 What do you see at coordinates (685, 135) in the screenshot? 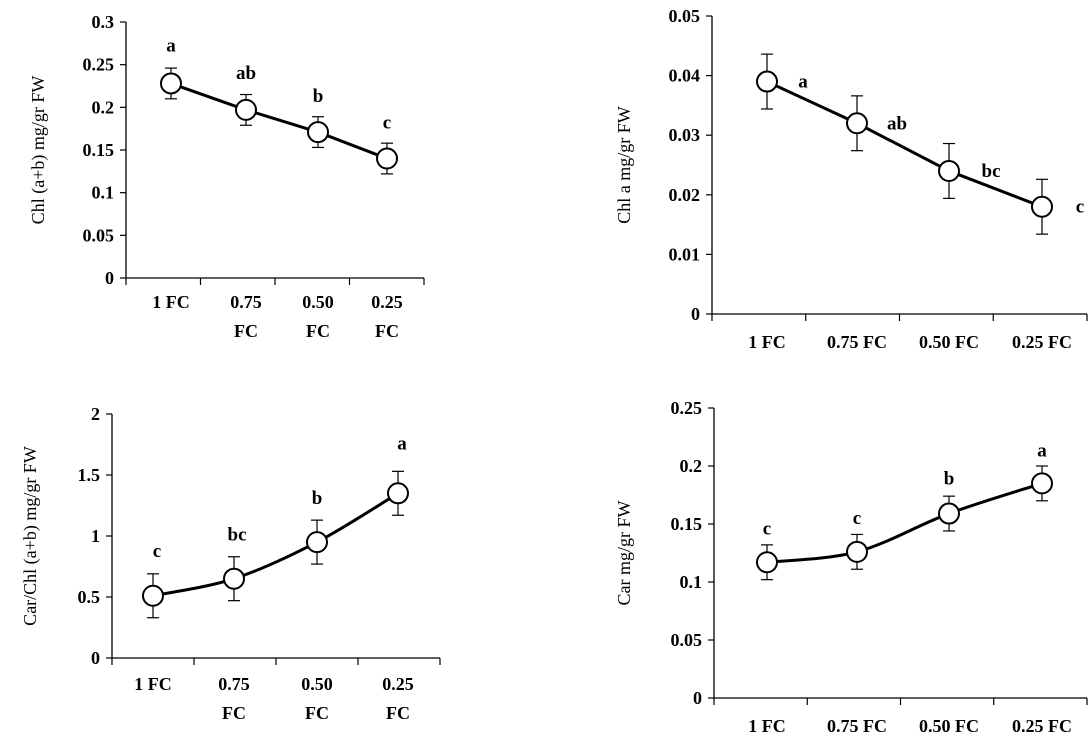
I see `y-tick-label: 0.03` at bounding box center [685, 135].